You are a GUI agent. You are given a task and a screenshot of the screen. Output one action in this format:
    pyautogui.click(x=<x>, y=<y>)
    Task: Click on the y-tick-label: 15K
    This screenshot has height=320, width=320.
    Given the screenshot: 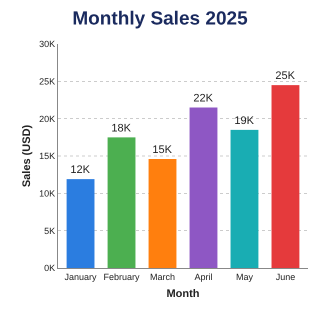 What is the action you would take?
    pyautogui.click(x=47, y=156)
    